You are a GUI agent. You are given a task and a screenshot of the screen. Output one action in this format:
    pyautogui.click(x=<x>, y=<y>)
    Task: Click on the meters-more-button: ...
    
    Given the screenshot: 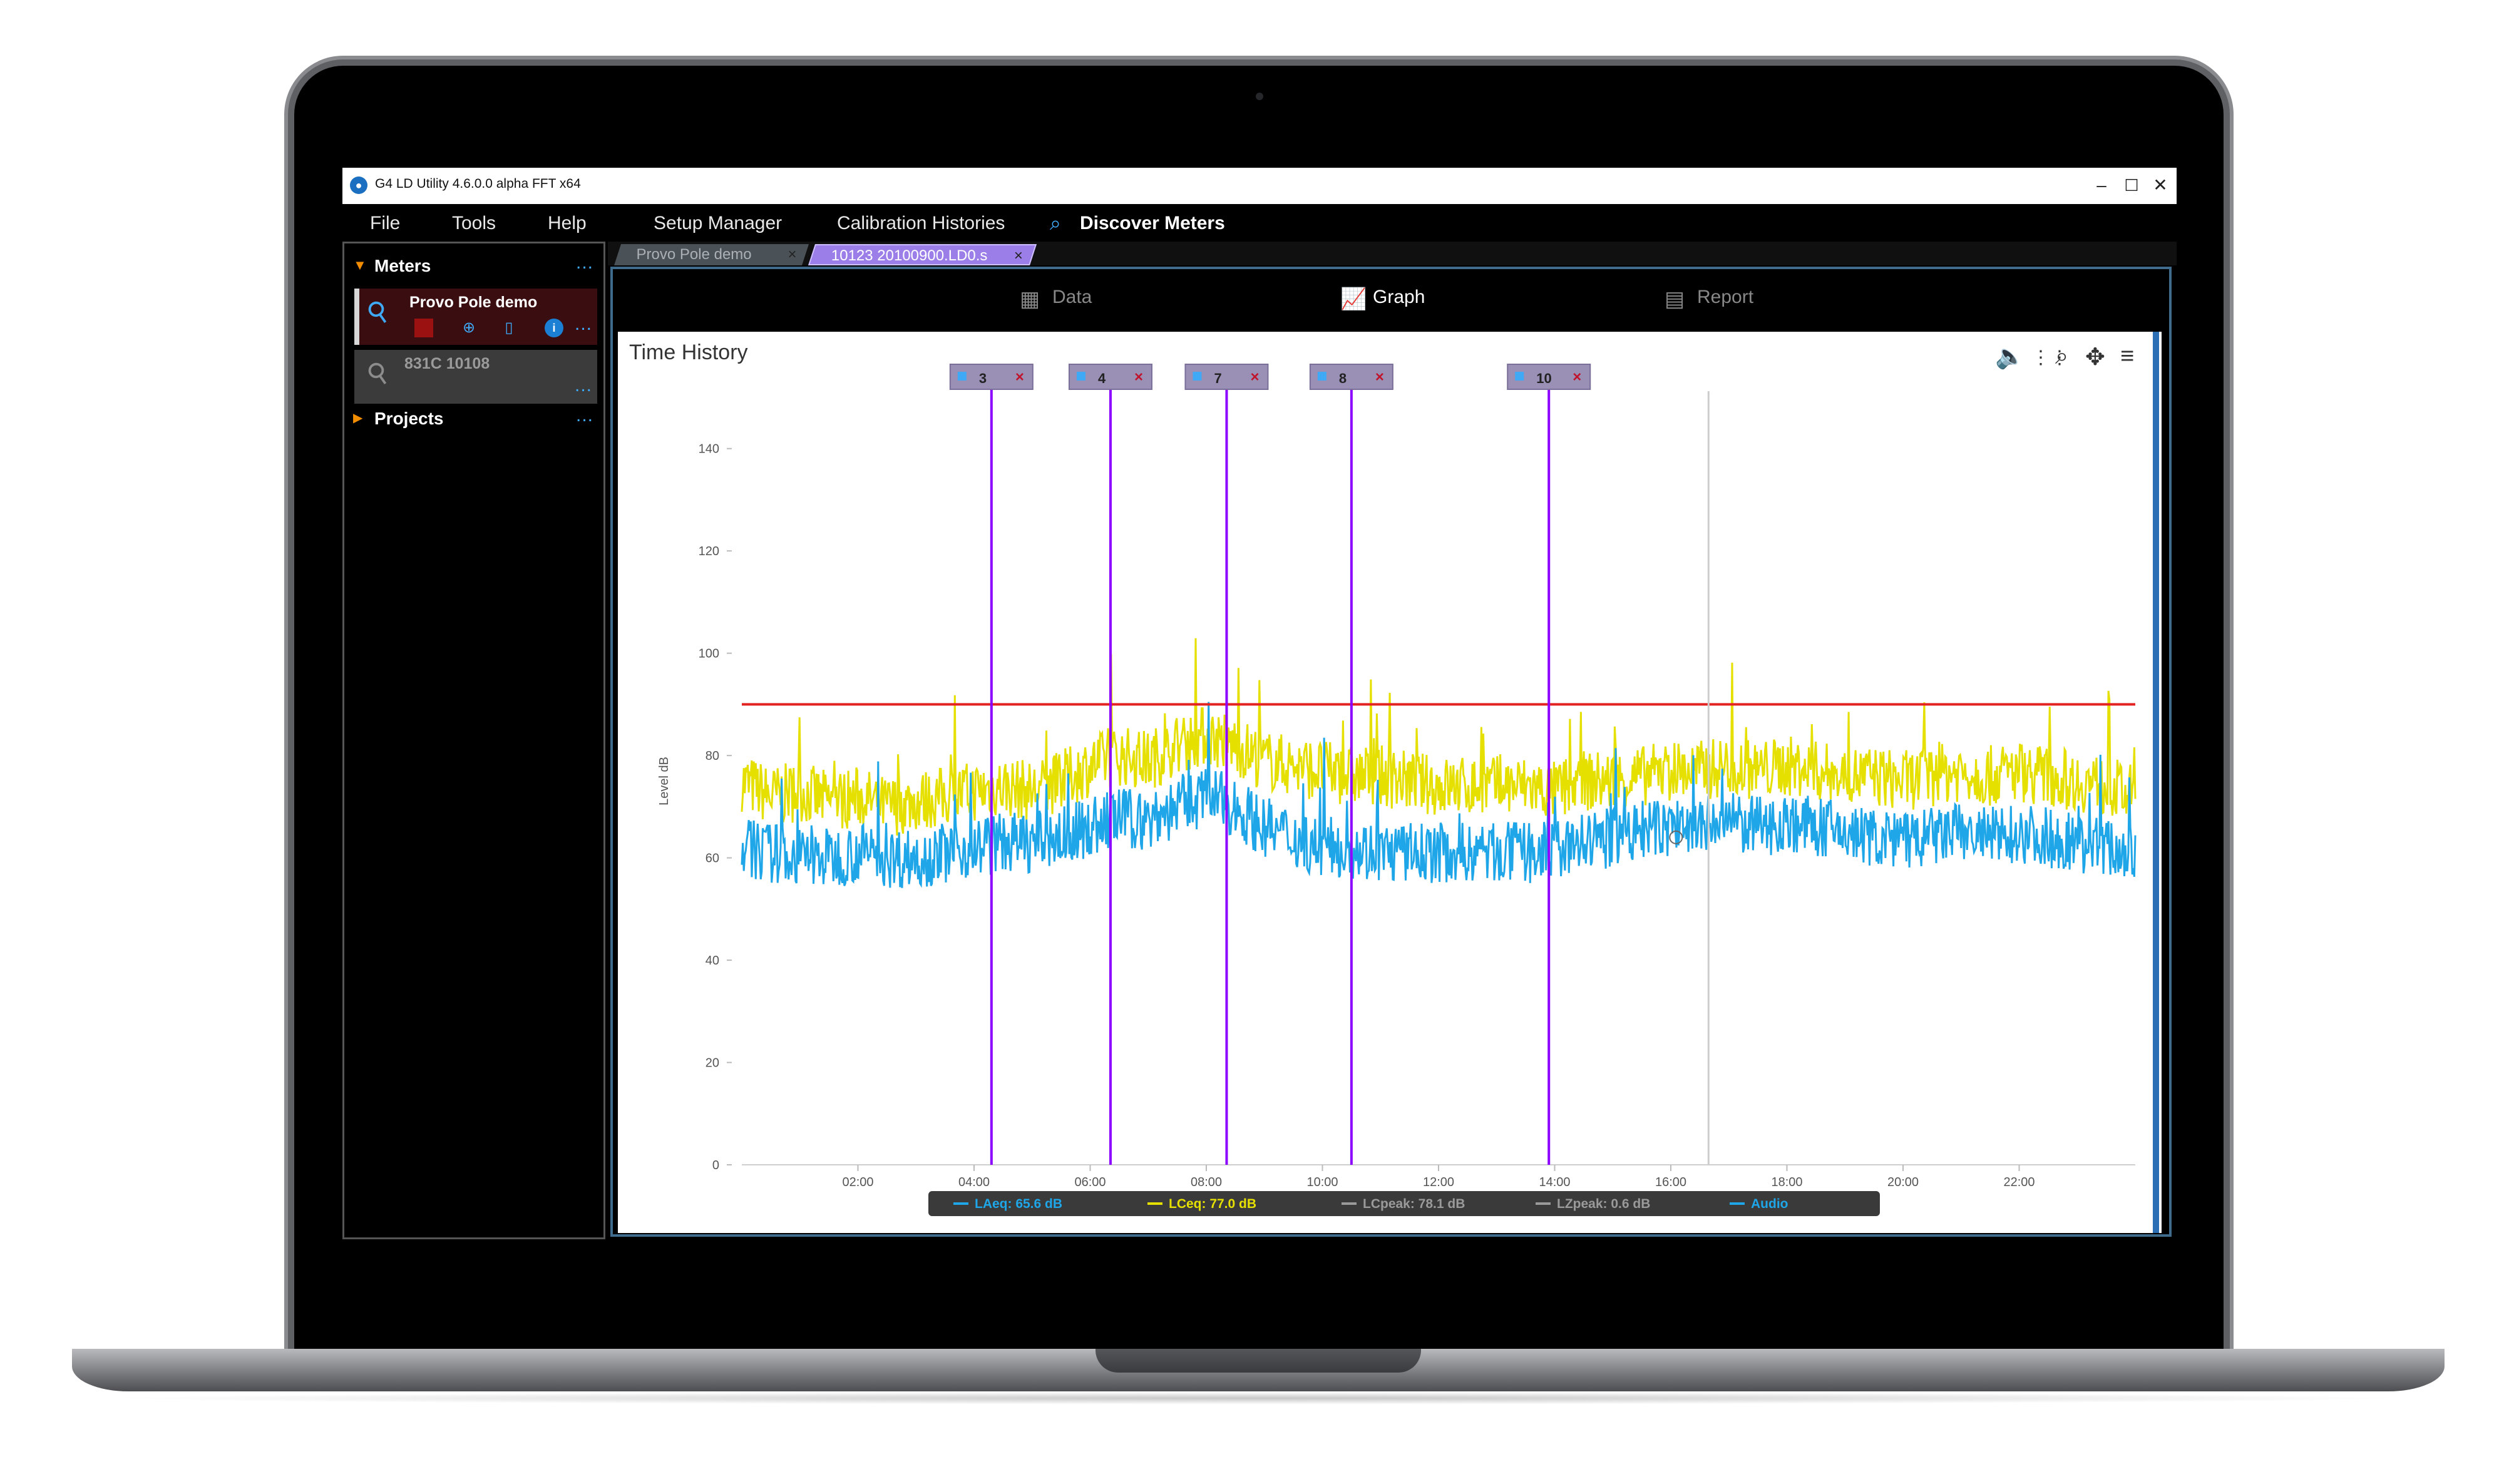 What is the action you would take?
    pyautogui.click(x=584, y=262)
    